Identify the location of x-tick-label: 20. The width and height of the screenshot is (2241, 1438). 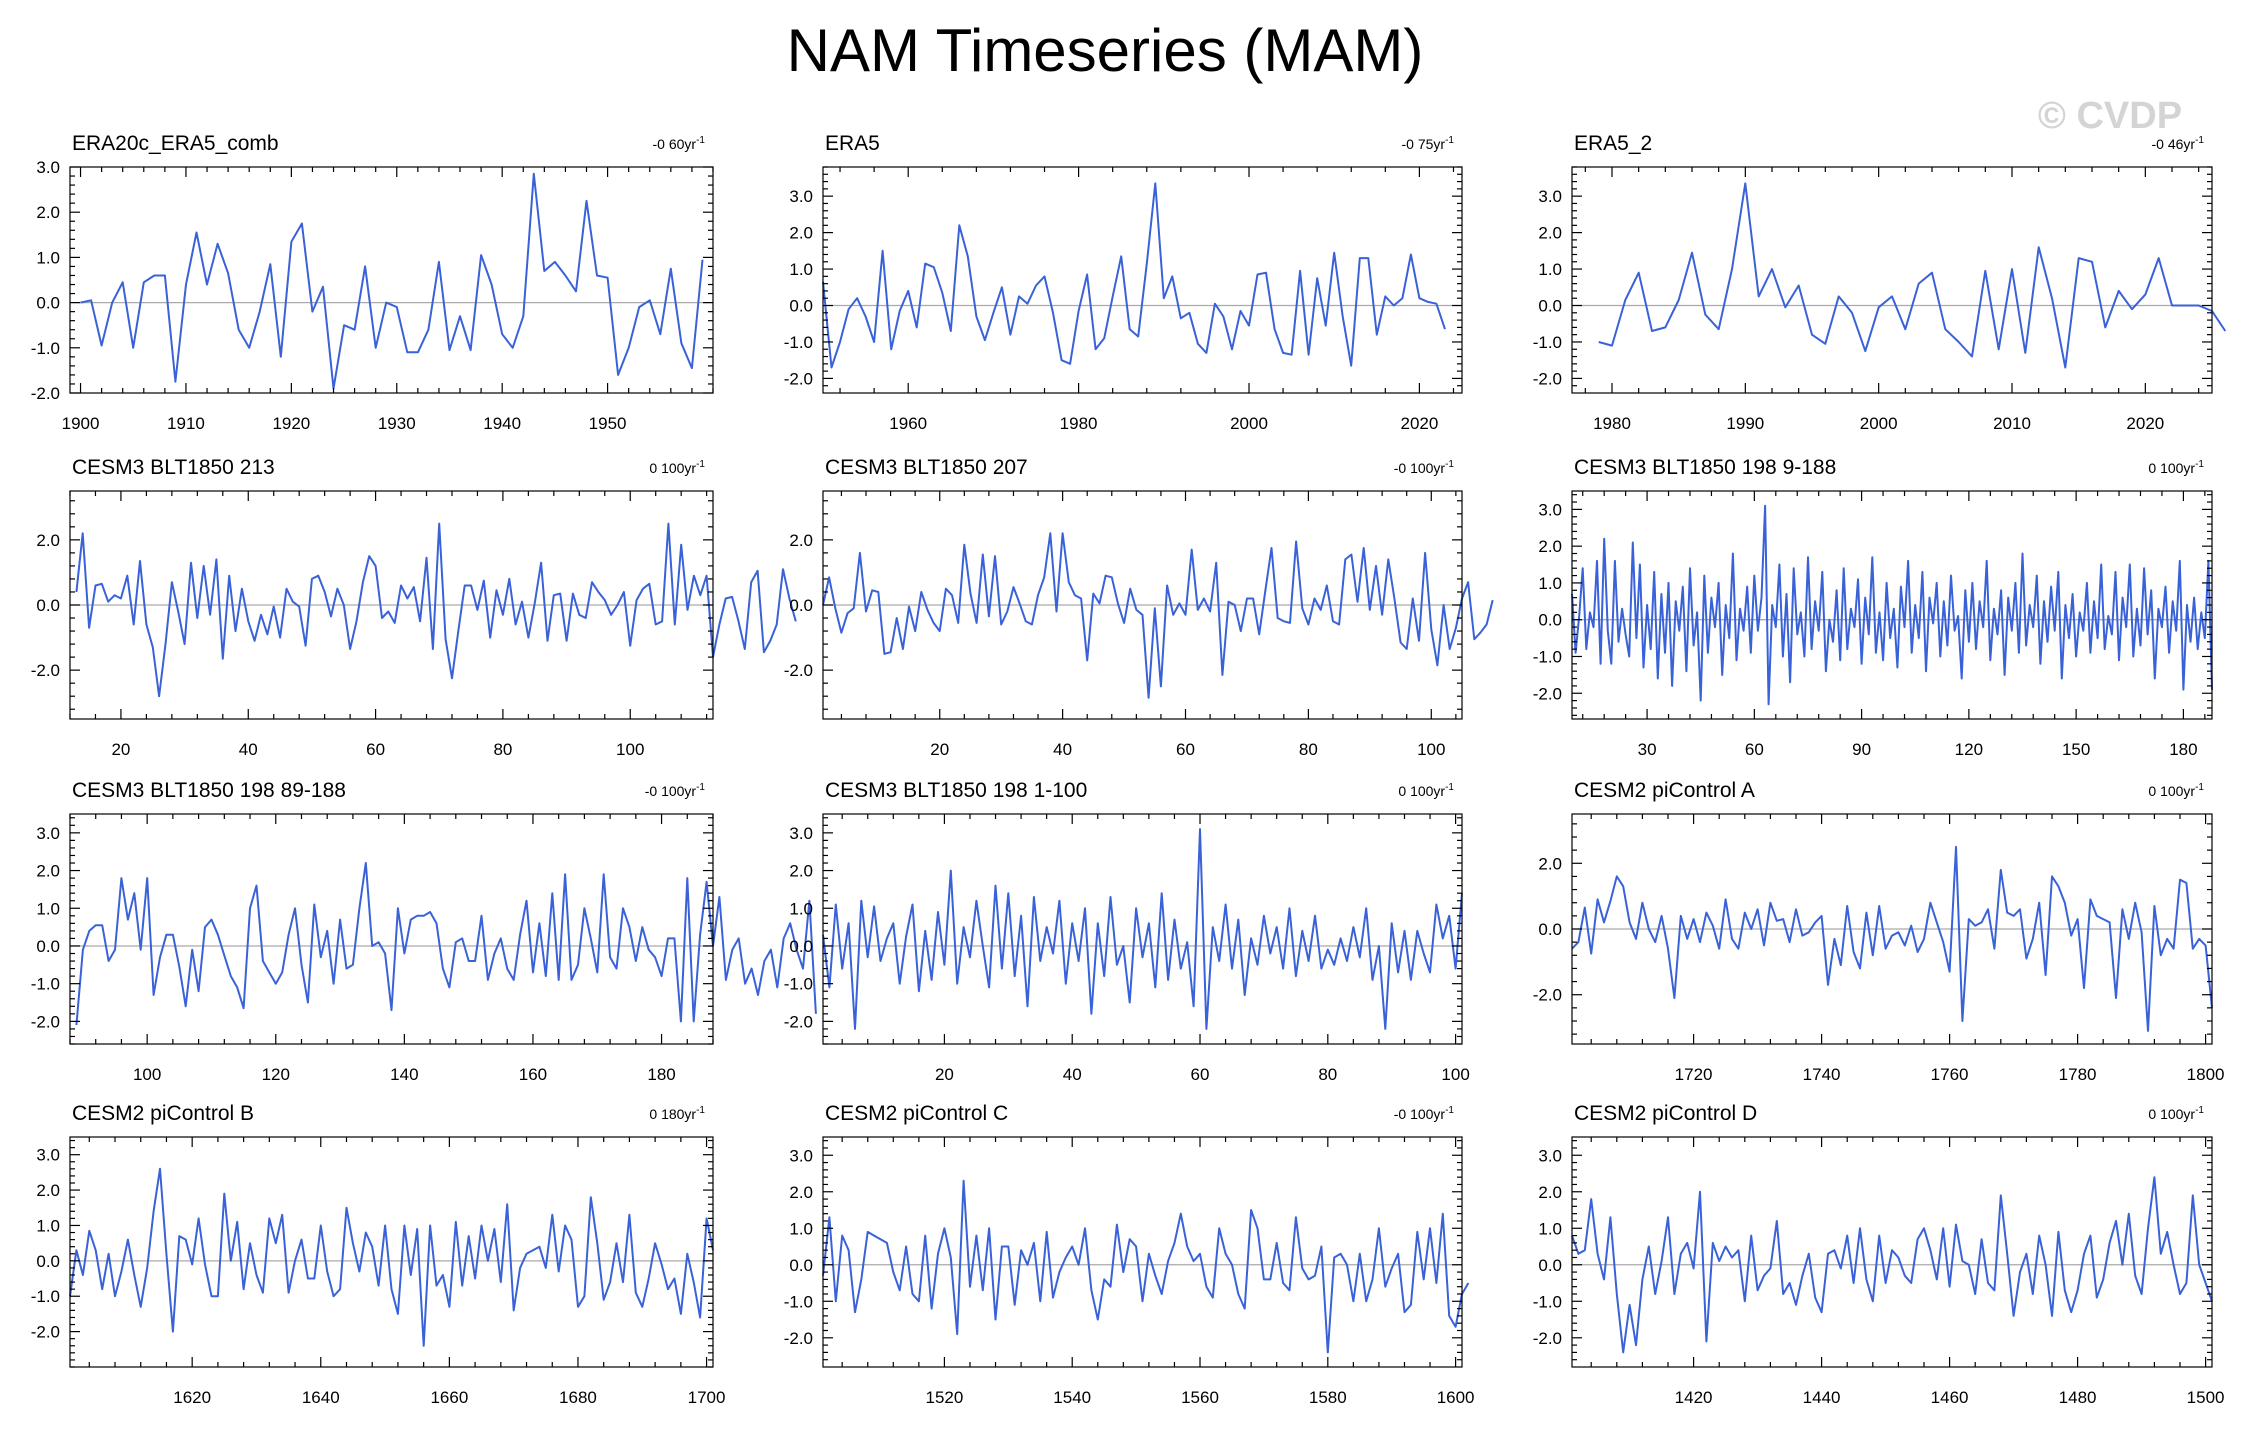
(944, 1074).